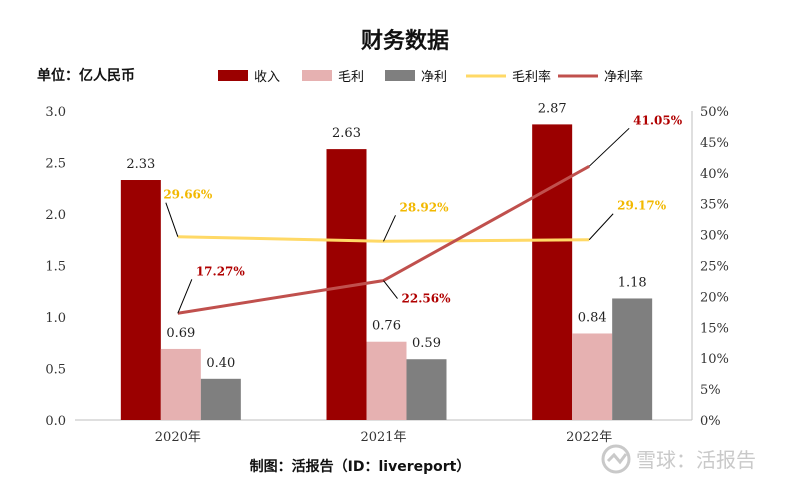 Image resolution: width=800 pixels, height=485 pixels. I want to click on legend-label: 收入, so click(267, 77).